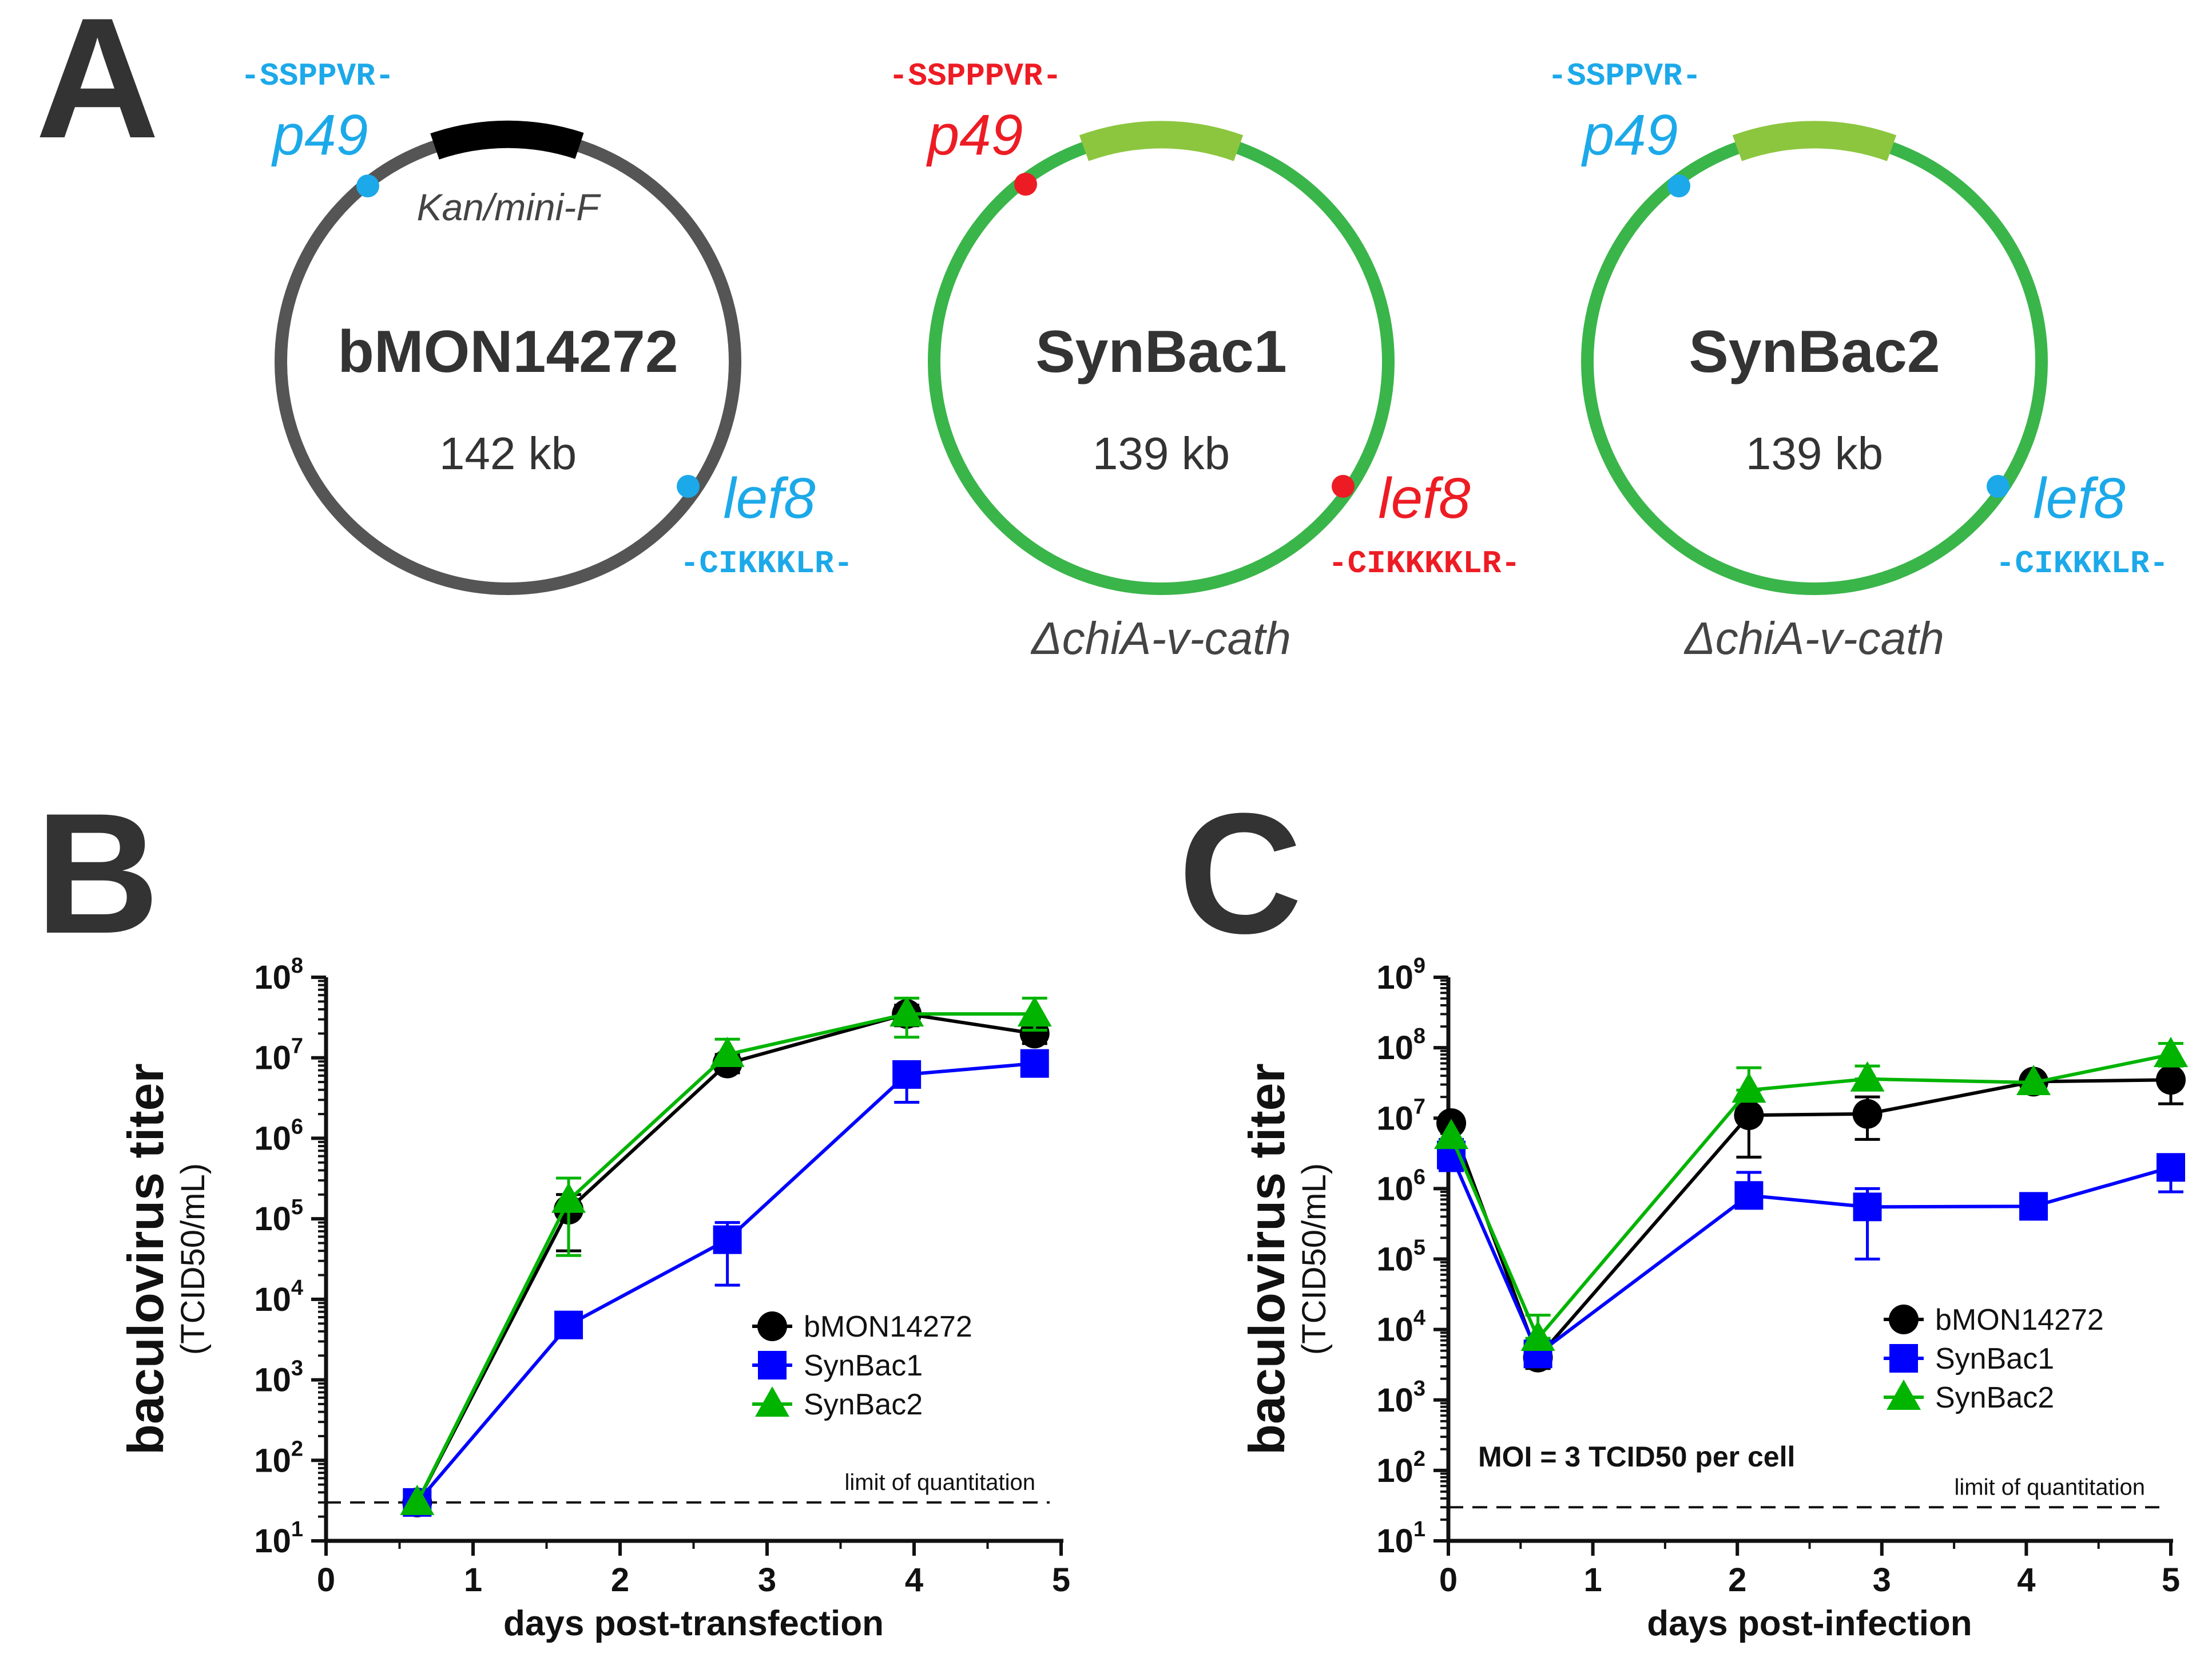  Describe the element at coordinates (145, 1259) in the screenshot. I see `y-axis-title: baculovirus titer` at that location.